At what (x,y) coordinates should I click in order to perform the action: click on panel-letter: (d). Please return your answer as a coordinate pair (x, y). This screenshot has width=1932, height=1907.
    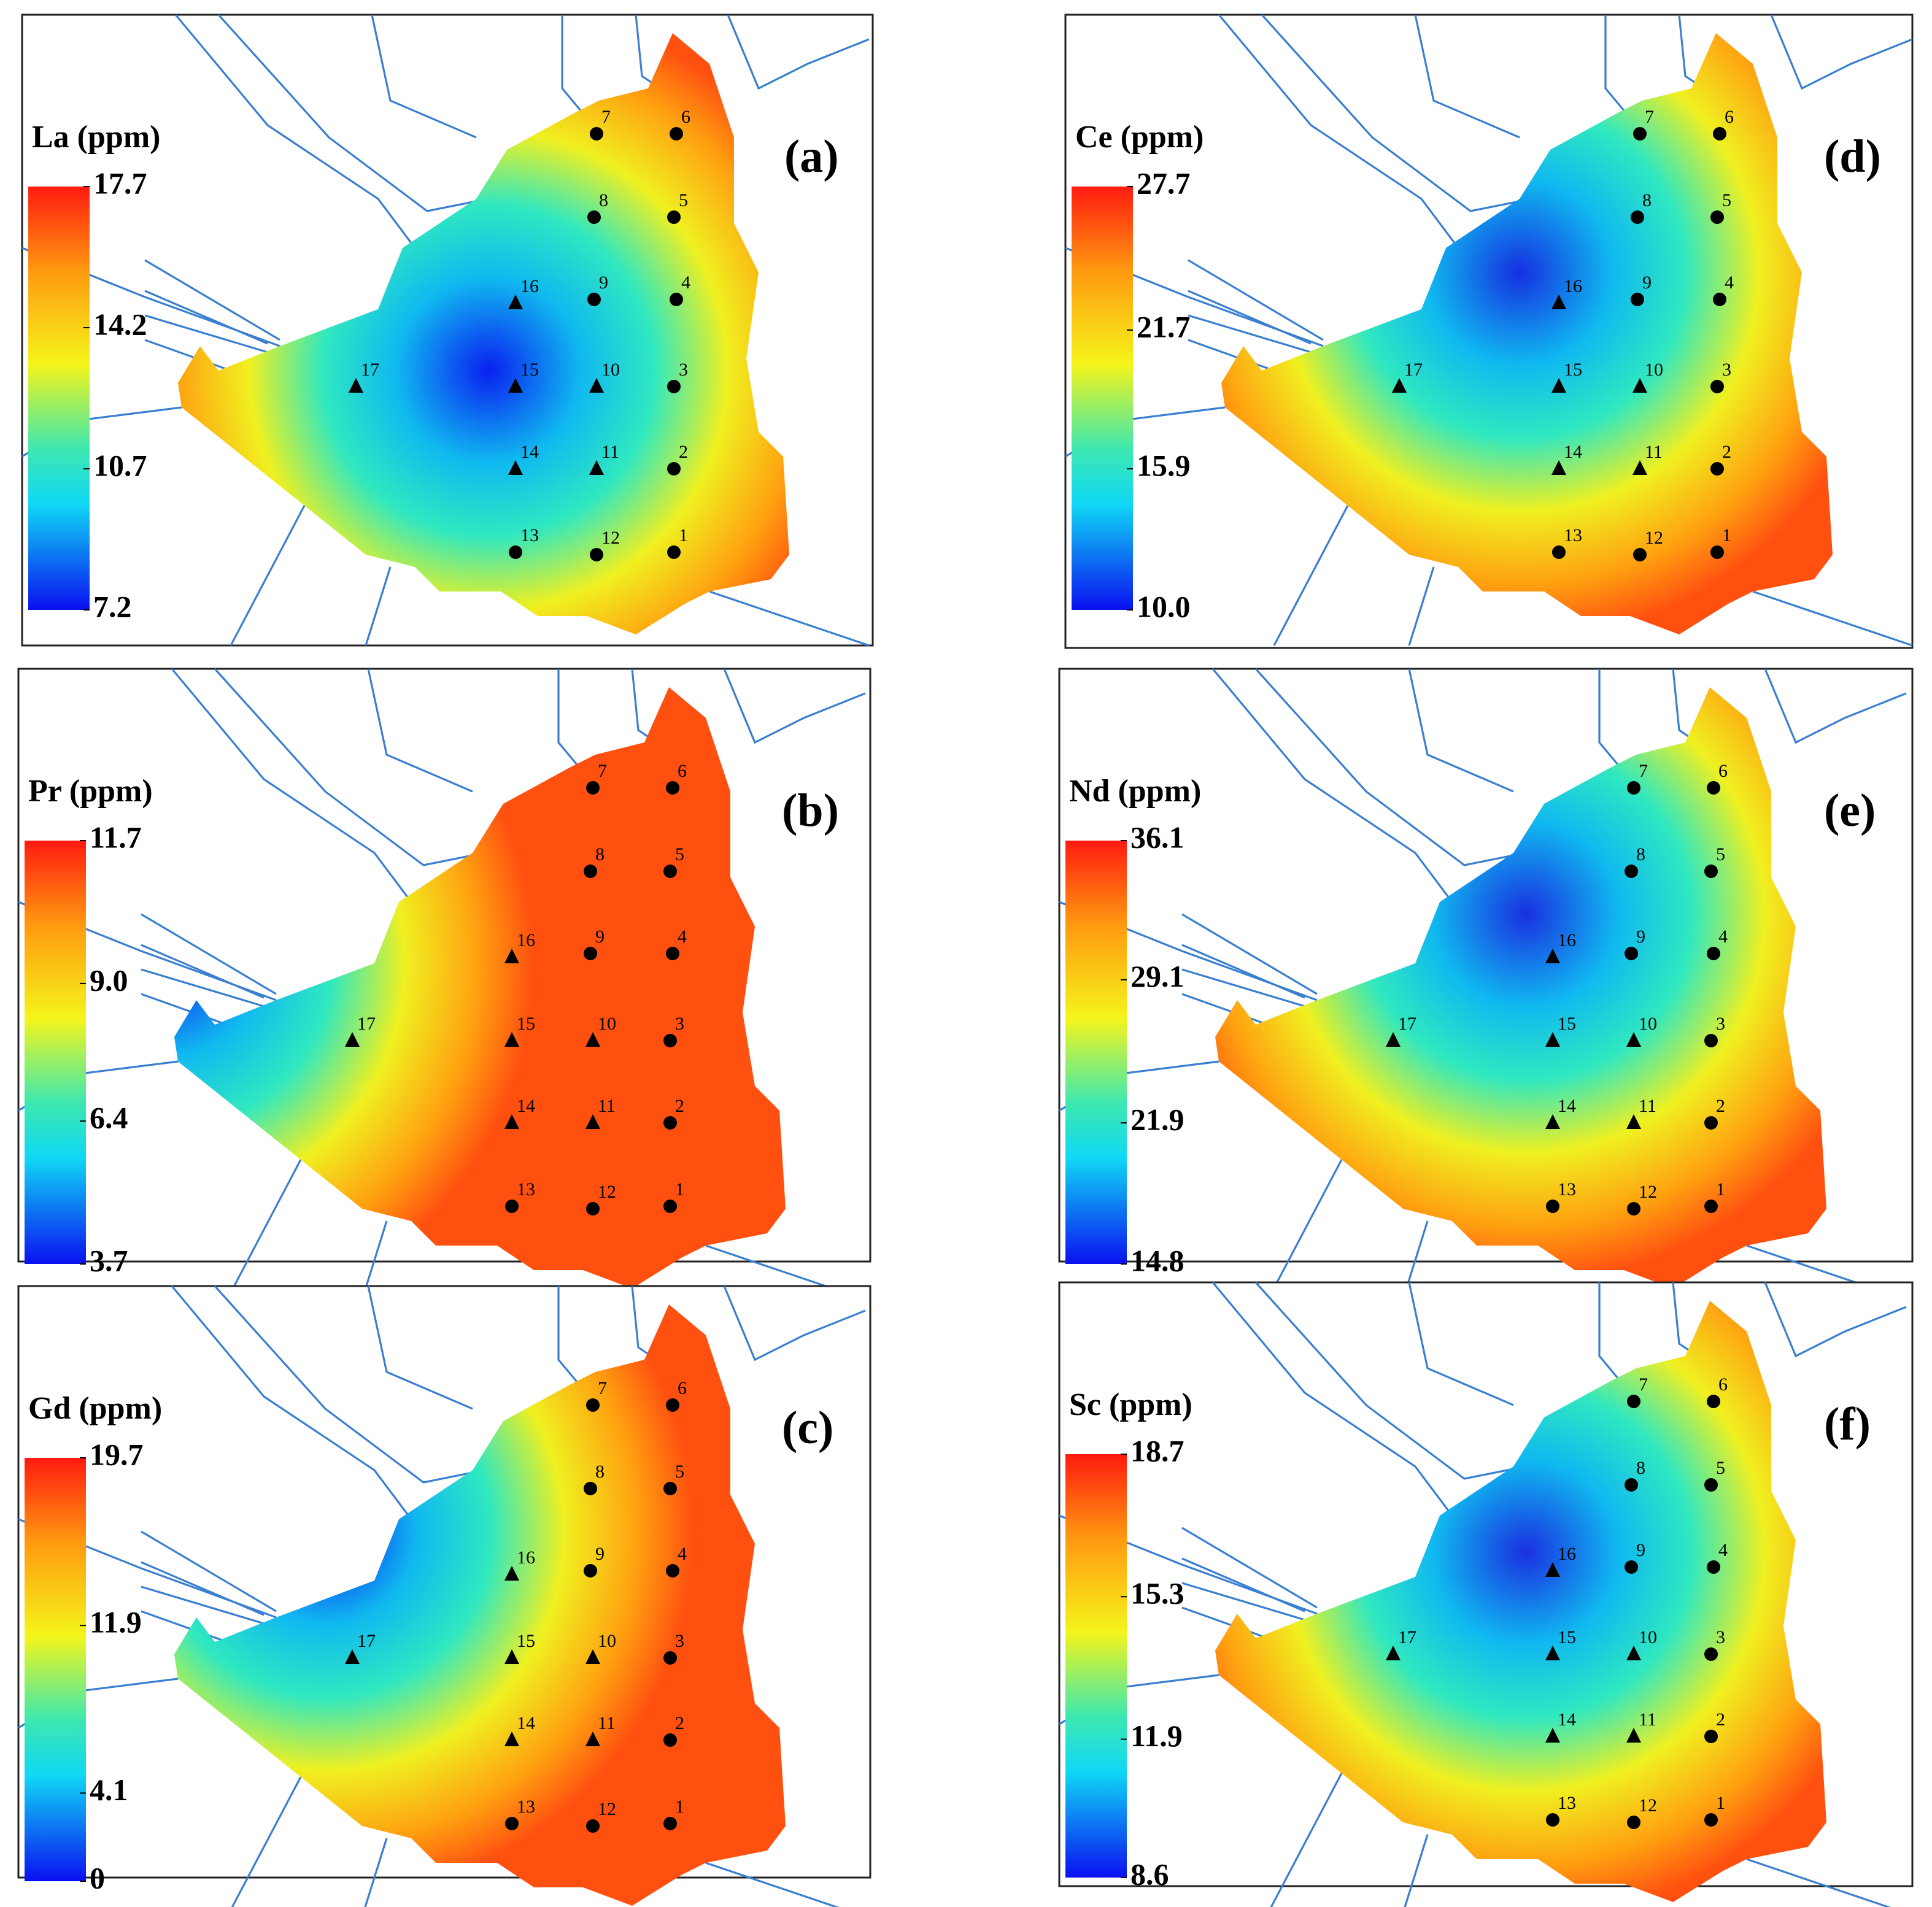
    Looking at the image, I should click on (1852, 156).